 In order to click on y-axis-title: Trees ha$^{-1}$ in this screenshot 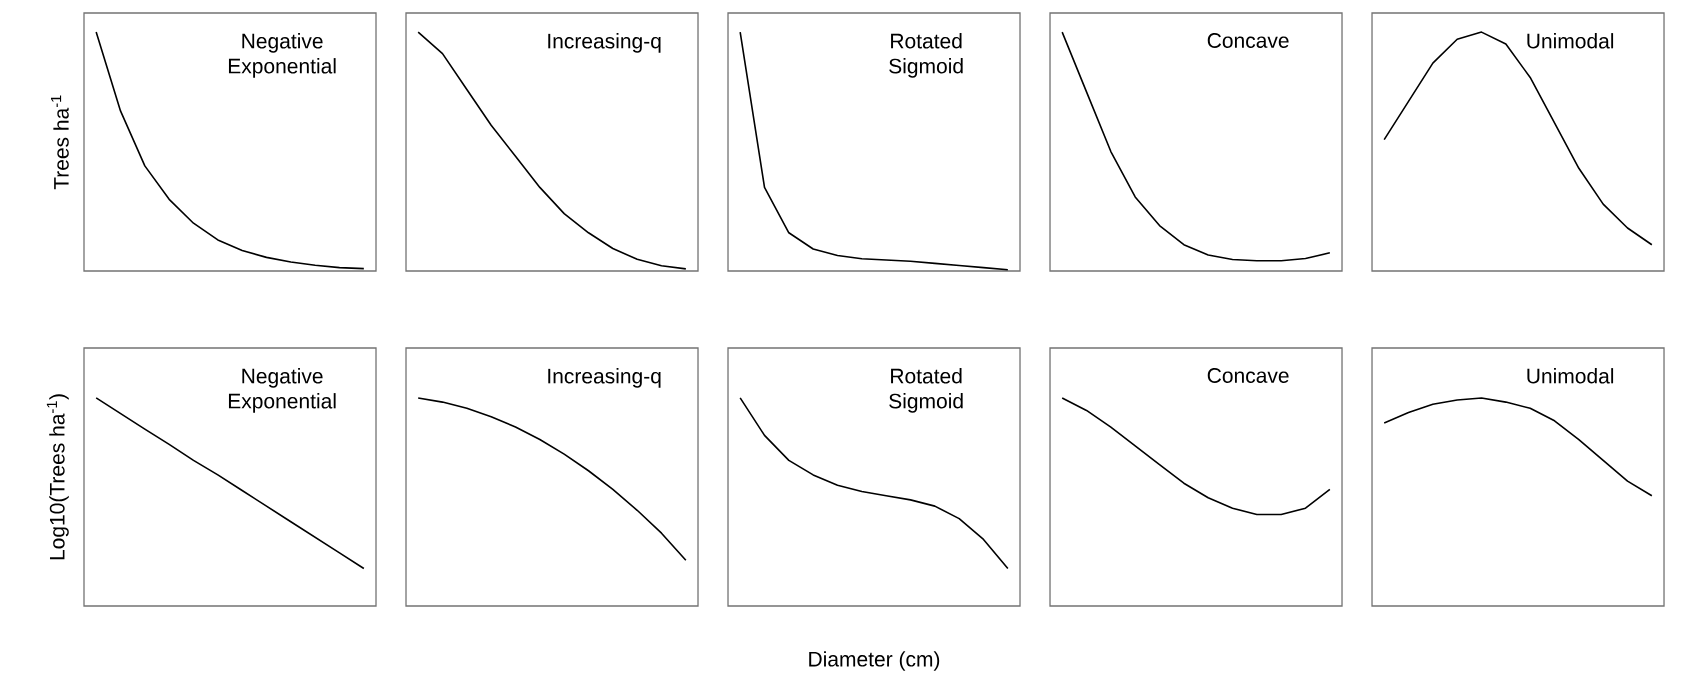, I will do `click(59, 142)`.